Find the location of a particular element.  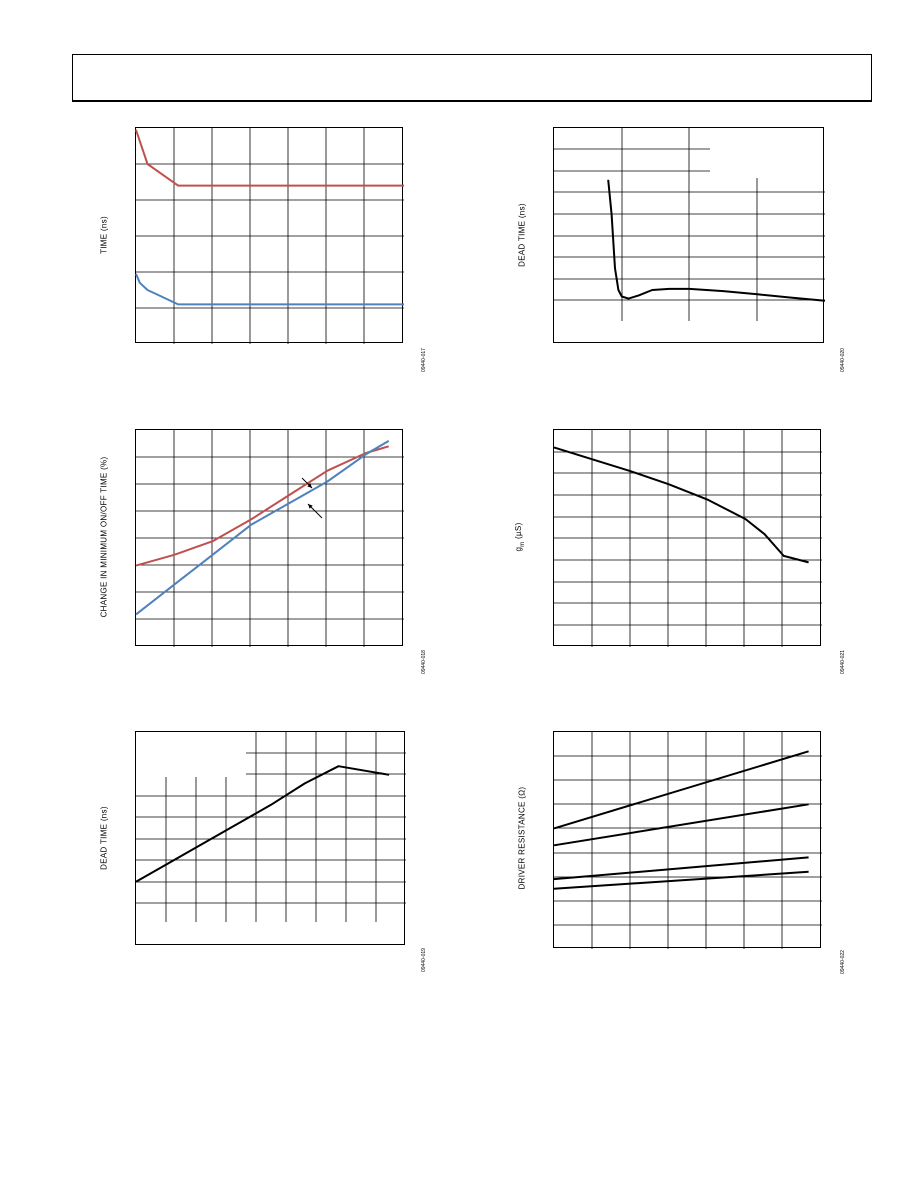

chart-6-figure-id: 09440-022 is located at coordinates (843, 962).